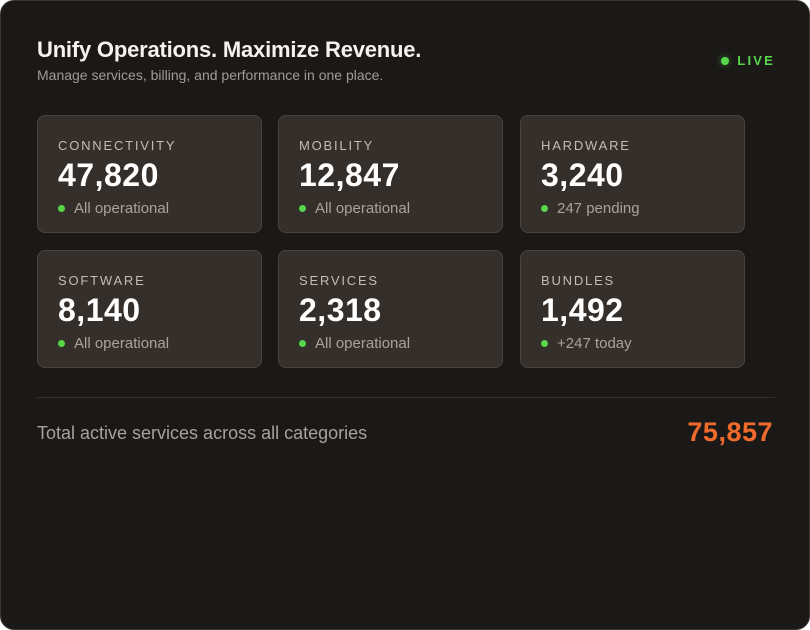 This screenshot has width=810, height=630. I want to click on card-status-text: +247 today, so click(594, 343).